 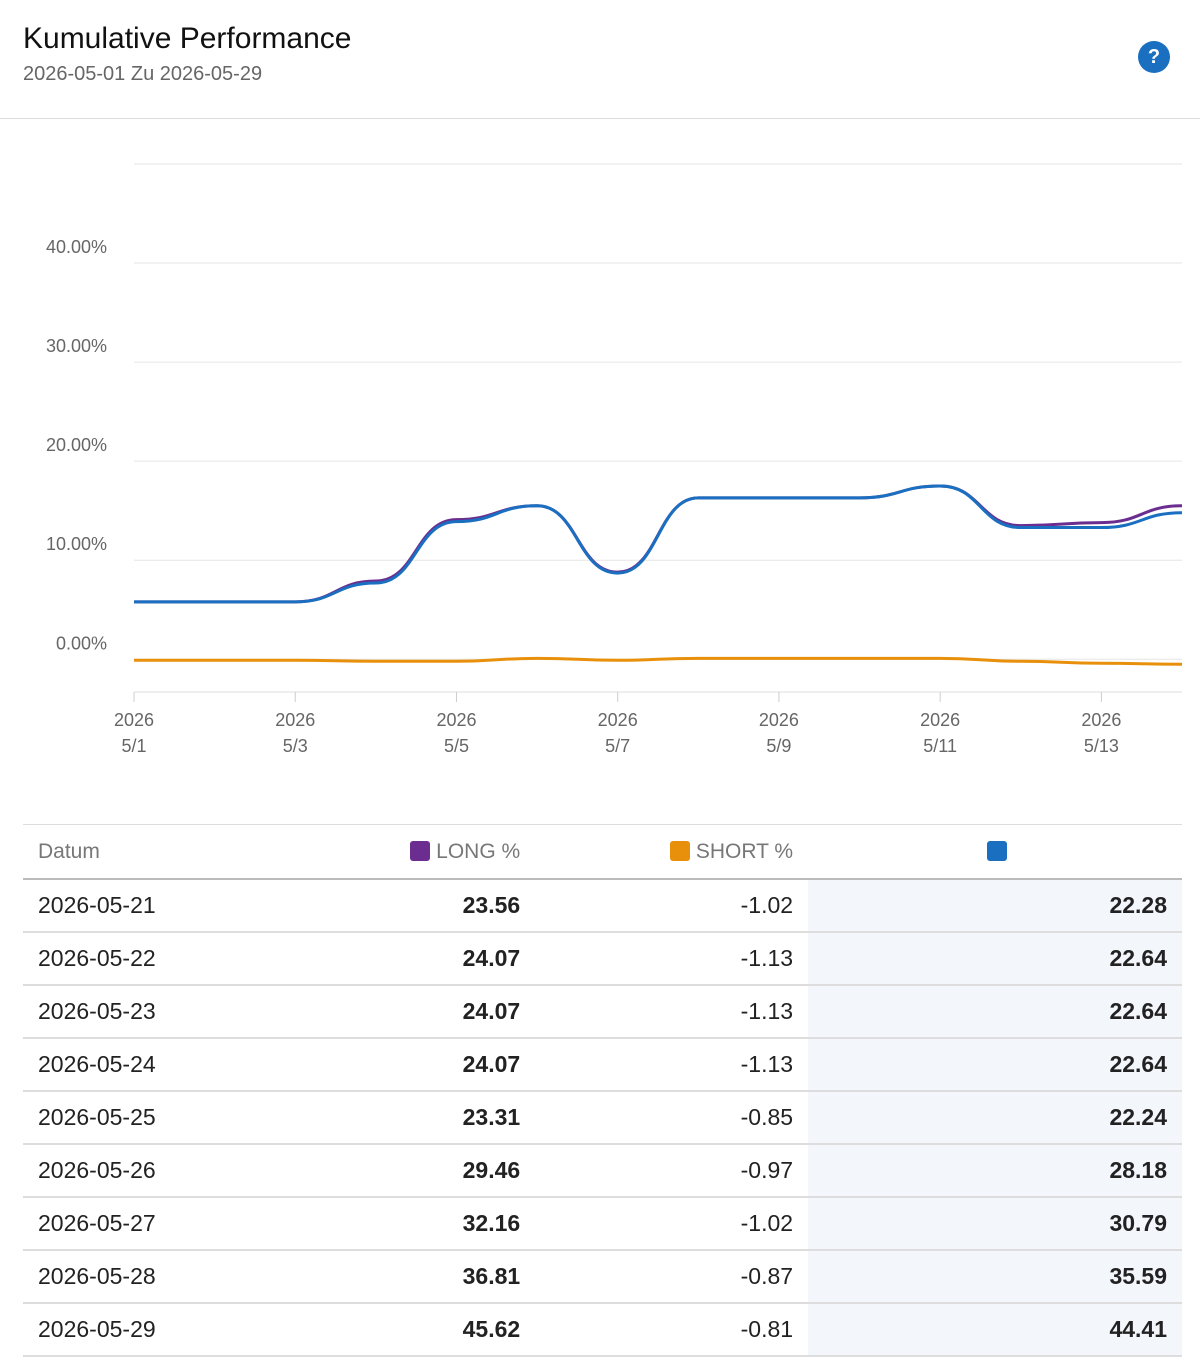 I want to click on y-tick-label: 30.00%, so click(x=76, y=346).